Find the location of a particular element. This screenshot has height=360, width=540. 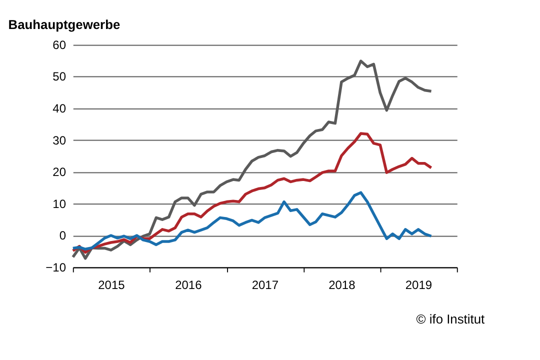

x-tick-label: 2015 is located at coordinates (112, 285).